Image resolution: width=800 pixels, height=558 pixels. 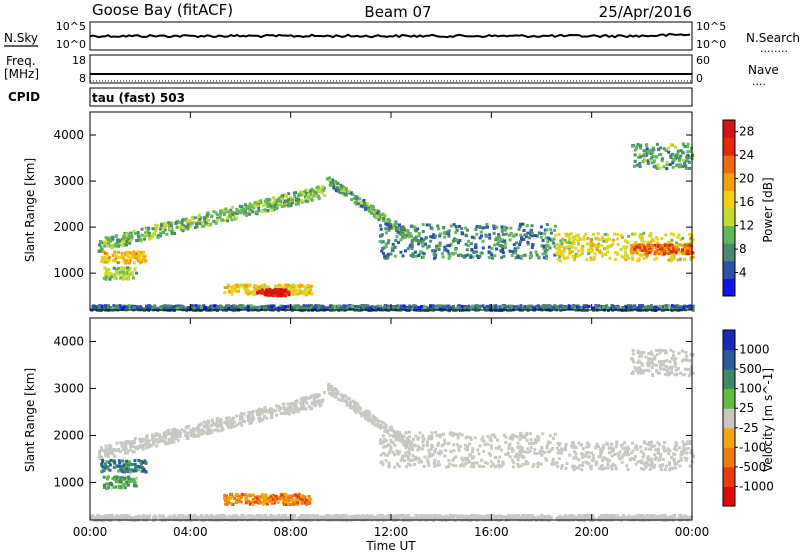 I want to click on colorbar-tick-label: 8, so click(x=743, y=249).